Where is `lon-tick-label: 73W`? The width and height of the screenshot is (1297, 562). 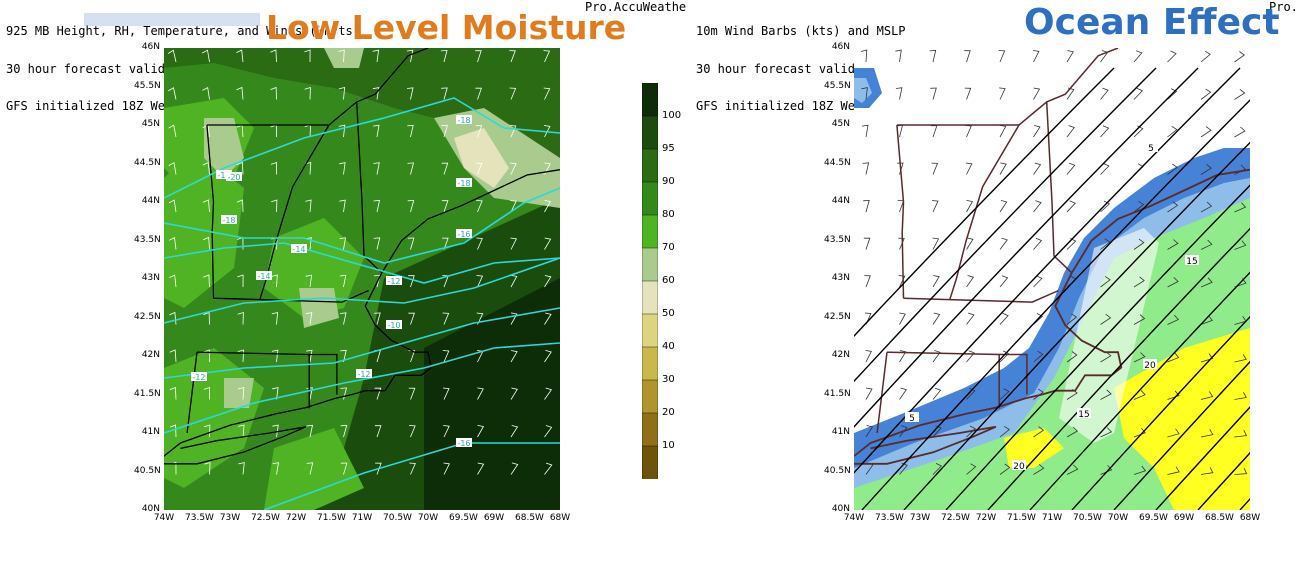 lon-tick-label: 73W is located at coordinates (230, 518).